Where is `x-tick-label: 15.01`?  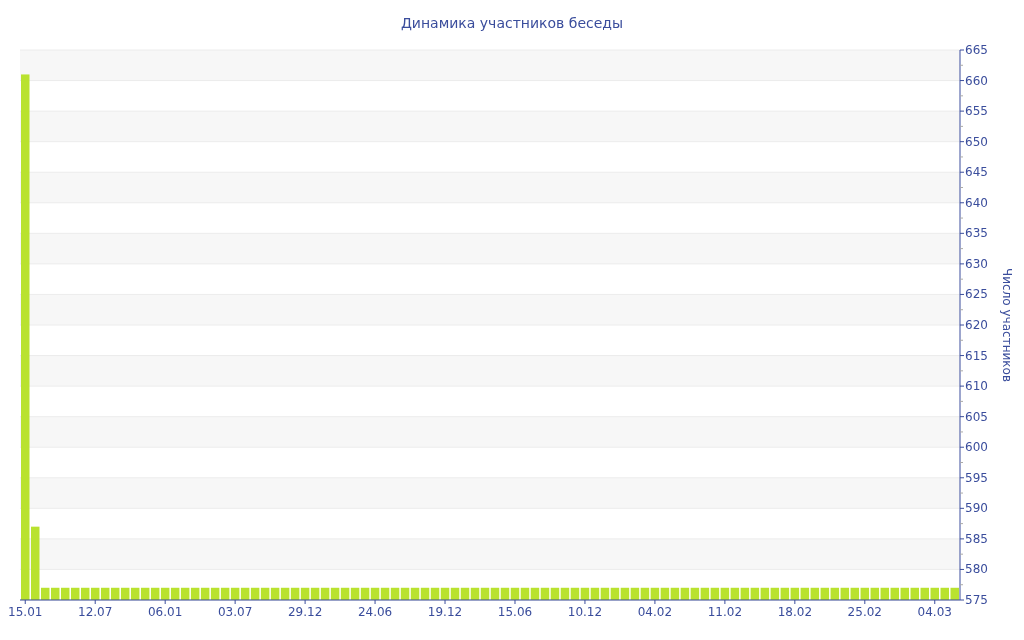 x-tick-label: 15.01 is located at coordinates (25, 612).